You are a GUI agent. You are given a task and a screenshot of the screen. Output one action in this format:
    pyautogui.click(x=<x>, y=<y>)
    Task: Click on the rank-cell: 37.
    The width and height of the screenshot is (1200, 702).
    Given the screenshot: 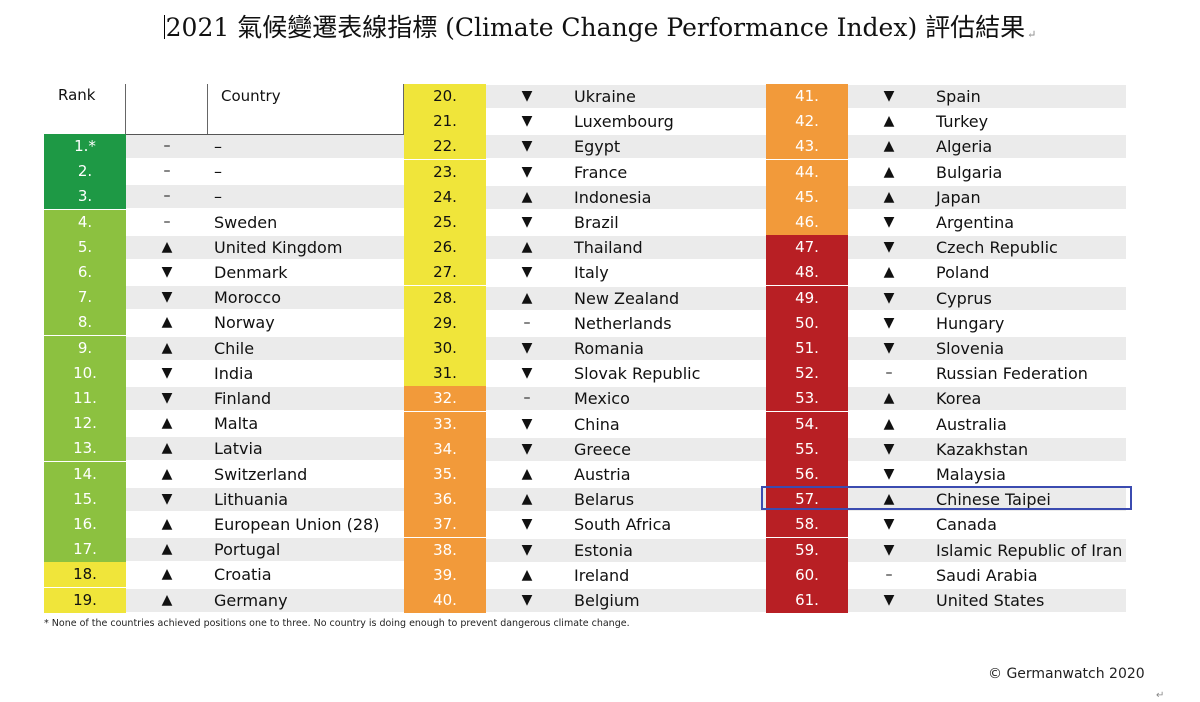 What is the action you would take?
    pyautogui.click(x=445, y=525)
    